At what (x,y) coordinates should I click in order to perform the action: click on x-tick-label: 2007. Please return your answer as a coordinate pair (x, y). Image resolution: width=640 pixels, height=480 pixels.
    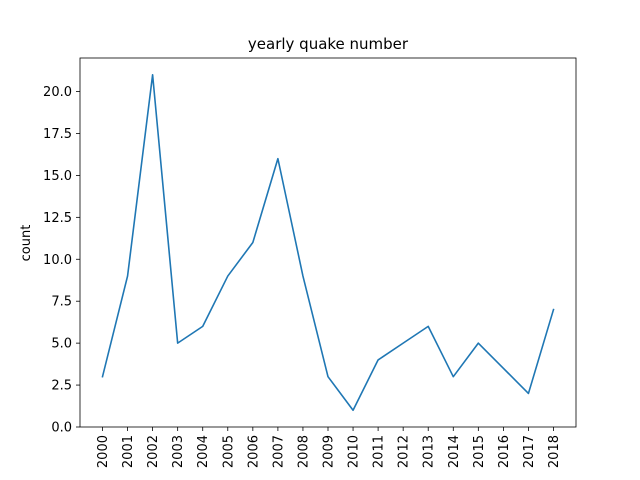
    Looking at the image, I should click on (278, 451).